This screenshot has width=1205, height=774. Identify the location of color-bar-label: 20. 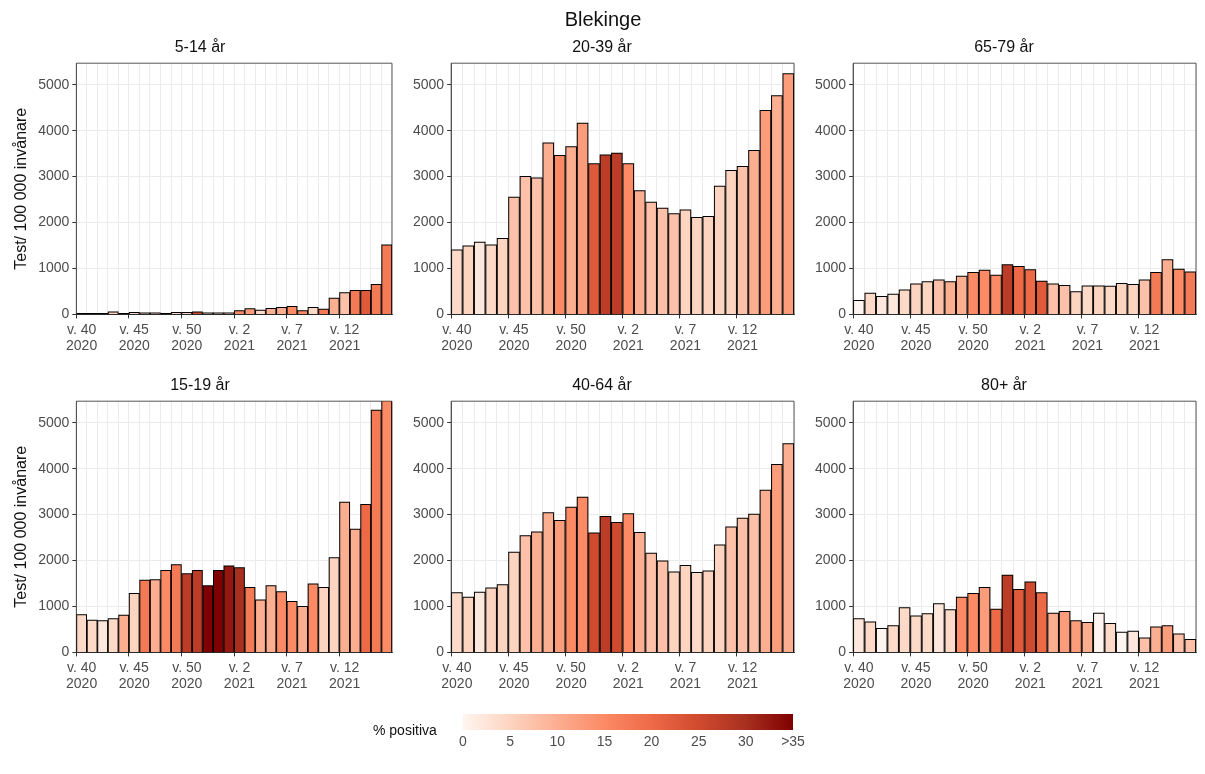
(651, 741).